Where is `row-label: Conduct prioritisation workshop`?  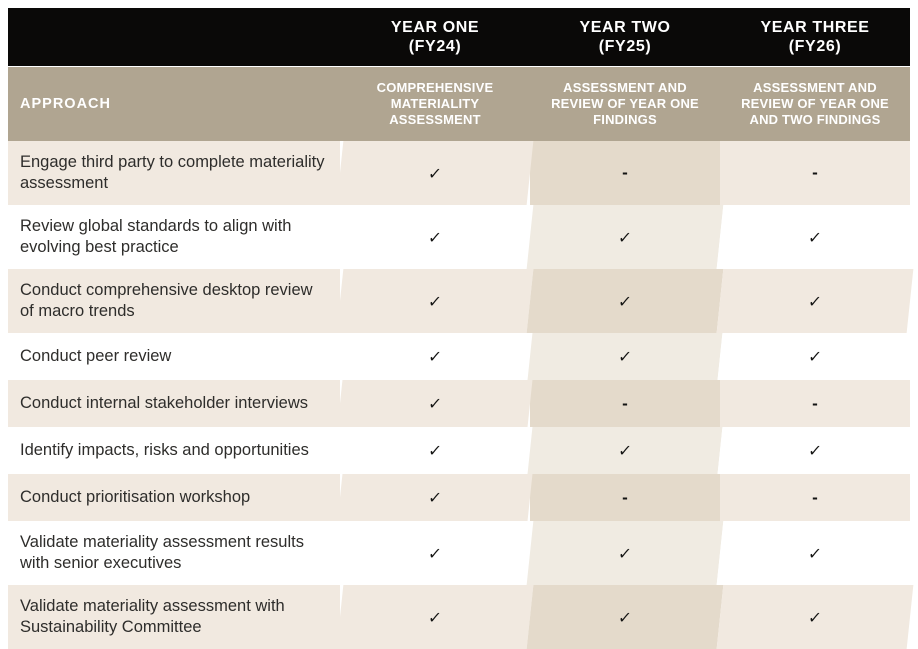 row-label: Conduct prioritisation workshop is located at coordinates (174, 497).